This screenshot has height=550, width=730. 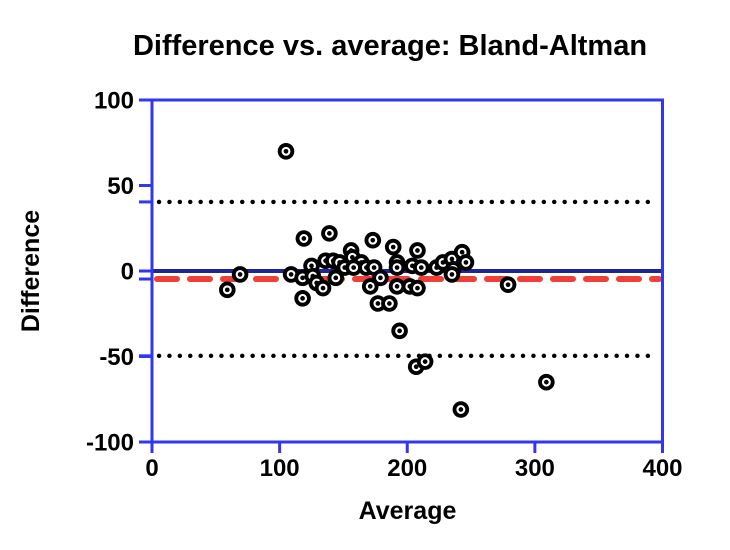 What do you see at coordinates (31, 271) in the screenshot?
I see `y-axis-title: Difference` at bounding box center [31, 271].